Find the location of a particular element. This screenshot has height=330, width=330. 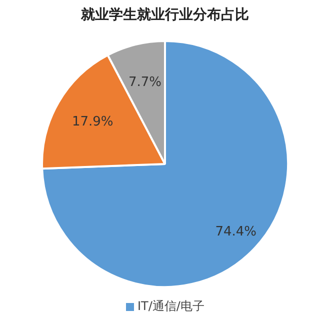

legend-label: IT/通信/电子 is located at coordinates (171, 306).